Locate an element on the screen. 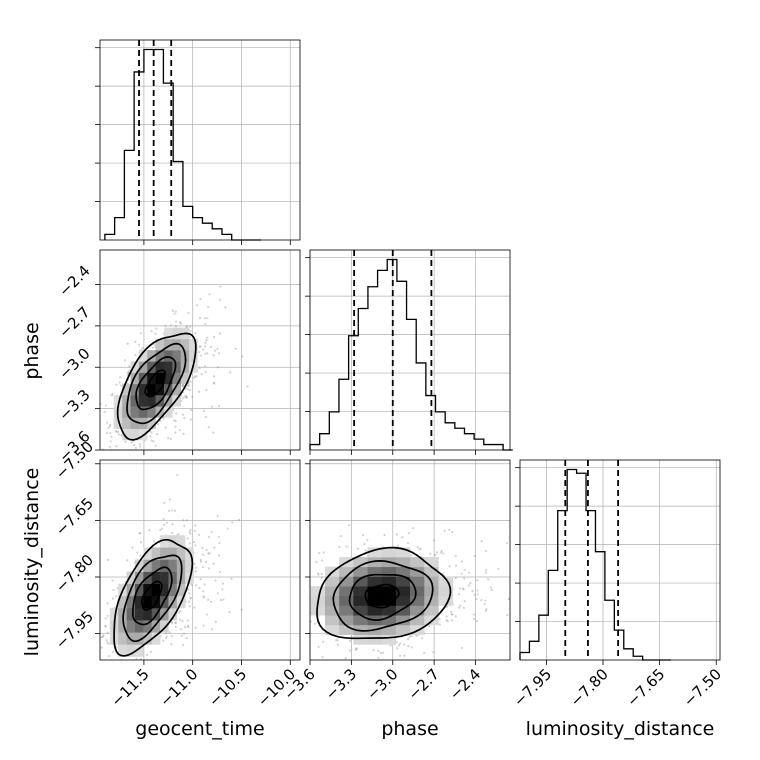 The height and width of the screenshot is (760, 760). x-tick-label: −11.5 is located at coordinates (129, 687).